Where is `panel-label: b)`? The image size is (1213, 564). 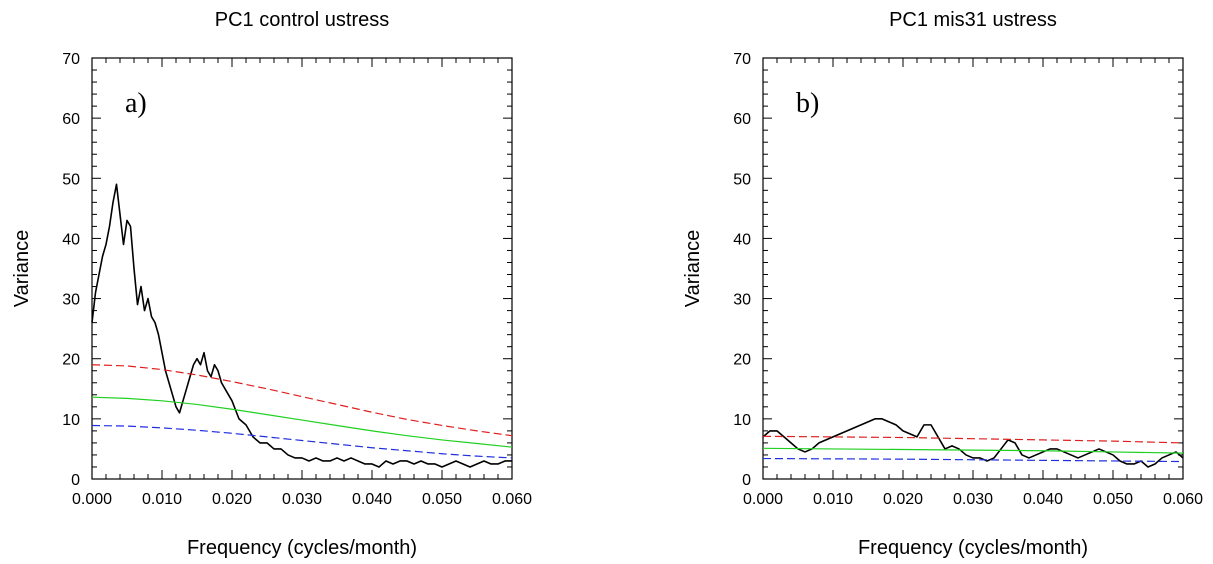 panel-label: b) is located at coordinates (807, 103).